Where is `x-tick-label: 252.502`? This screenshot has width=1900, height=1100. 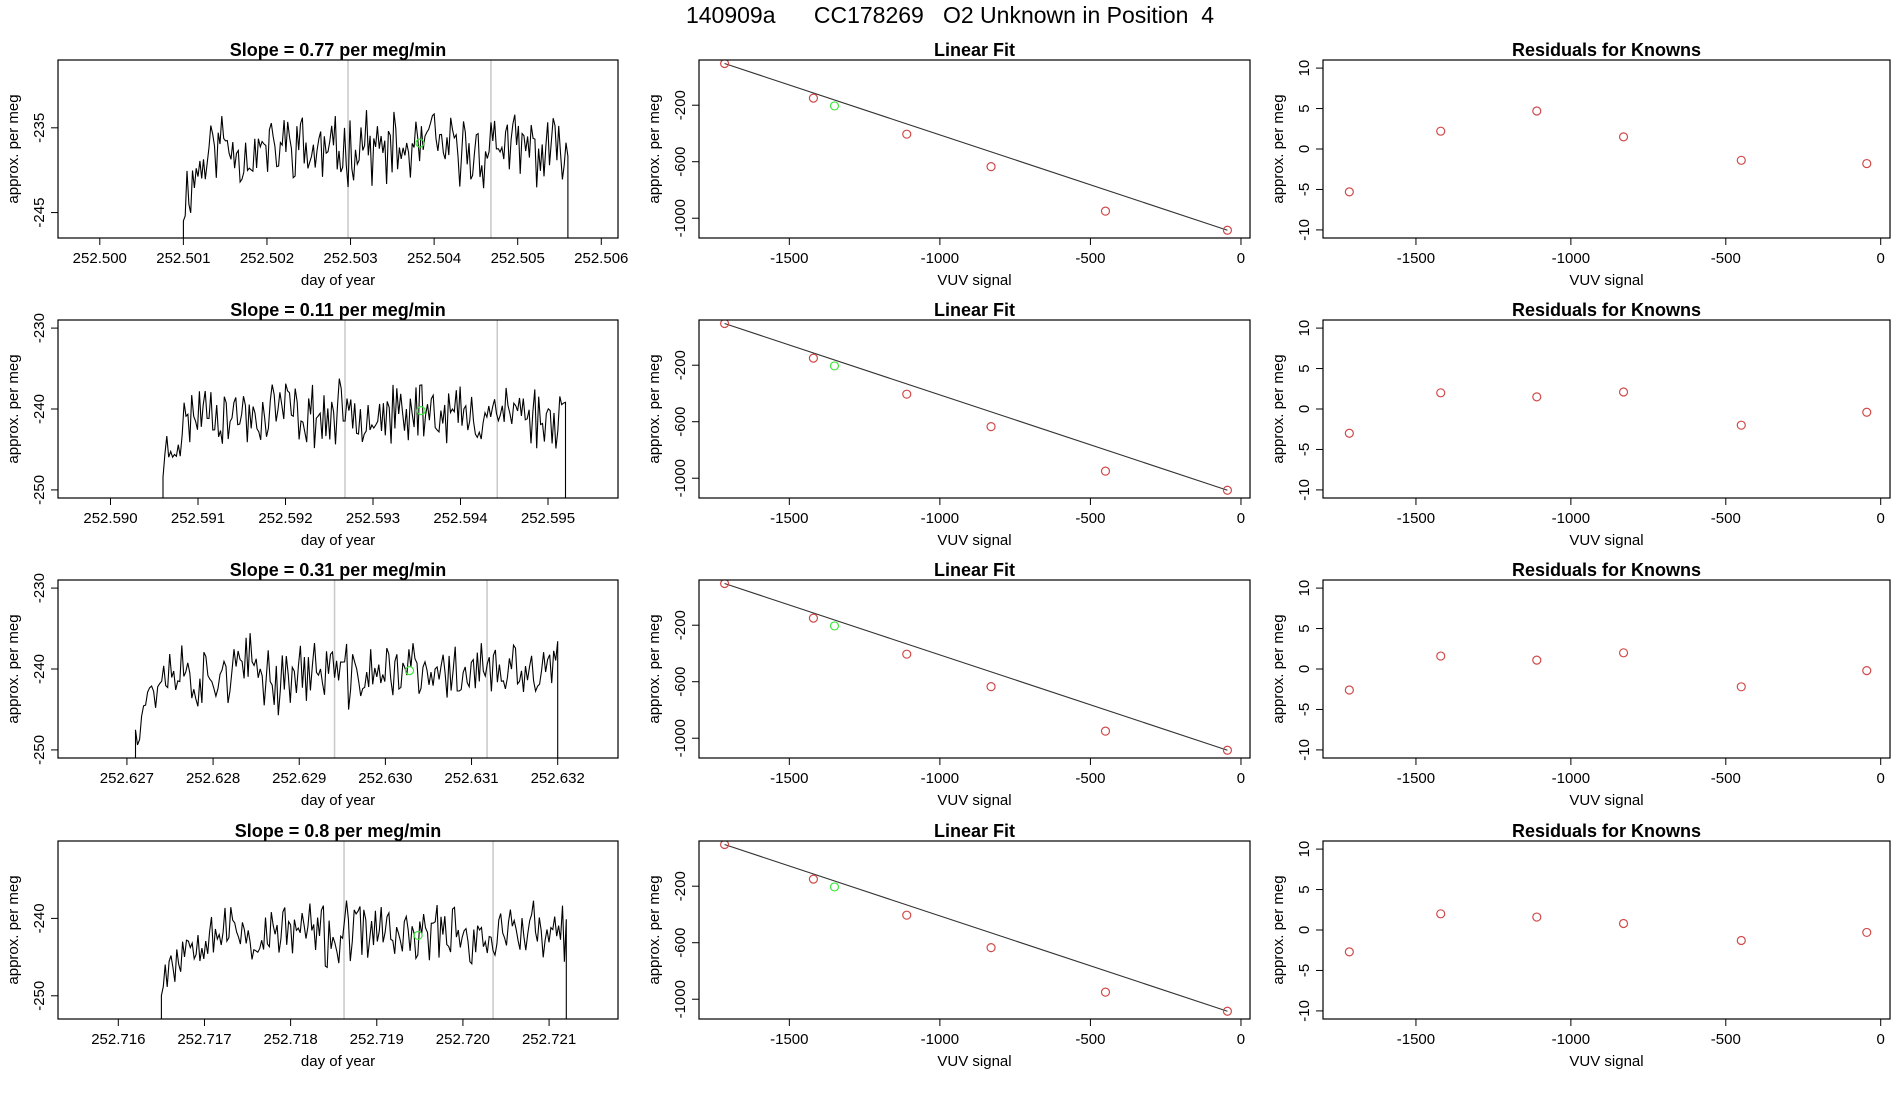 x-tick-label: 252.502 is located at coordinates (267, 258).